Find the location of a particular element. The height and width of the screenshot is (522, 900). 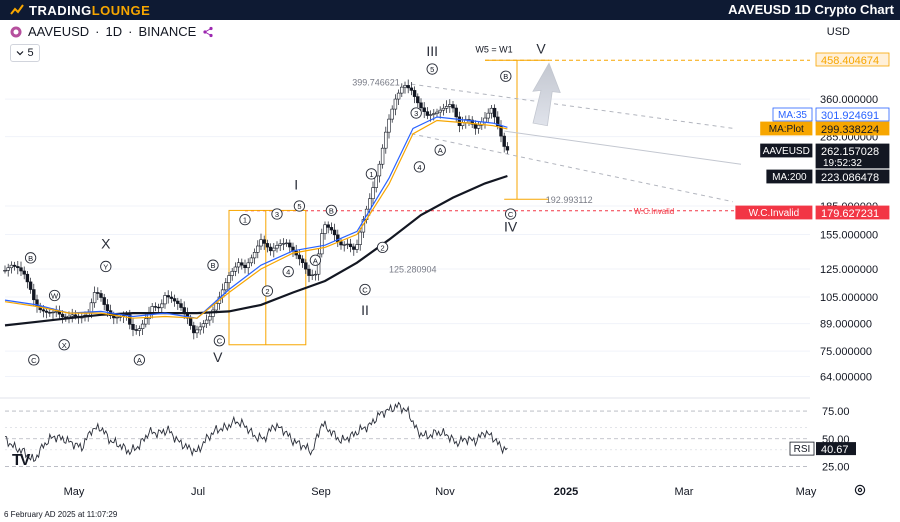

wave-ii-roman: II is located at coordinates (365, 310).